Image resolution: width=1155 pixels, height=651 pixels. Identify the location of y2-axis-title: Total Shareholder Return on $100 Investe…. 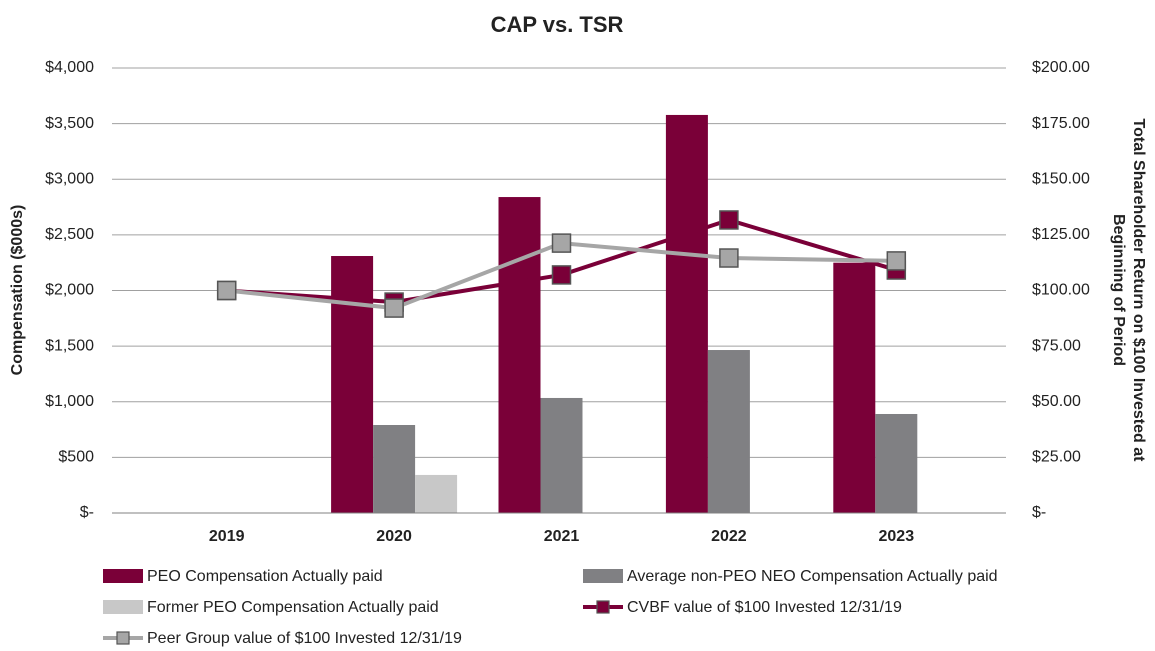
(1138, 291).